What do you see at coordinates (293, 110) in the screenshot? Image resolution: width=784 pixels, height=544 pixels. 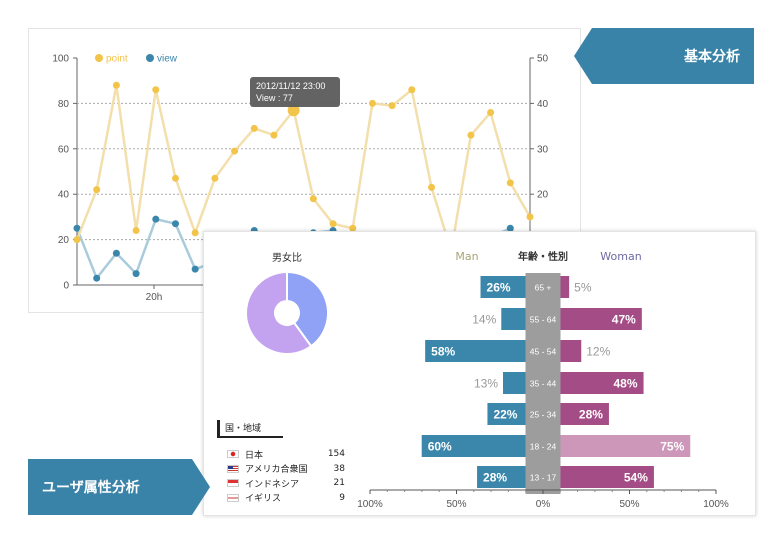 I see `highlighted-point` at bounding box center [293, 110].